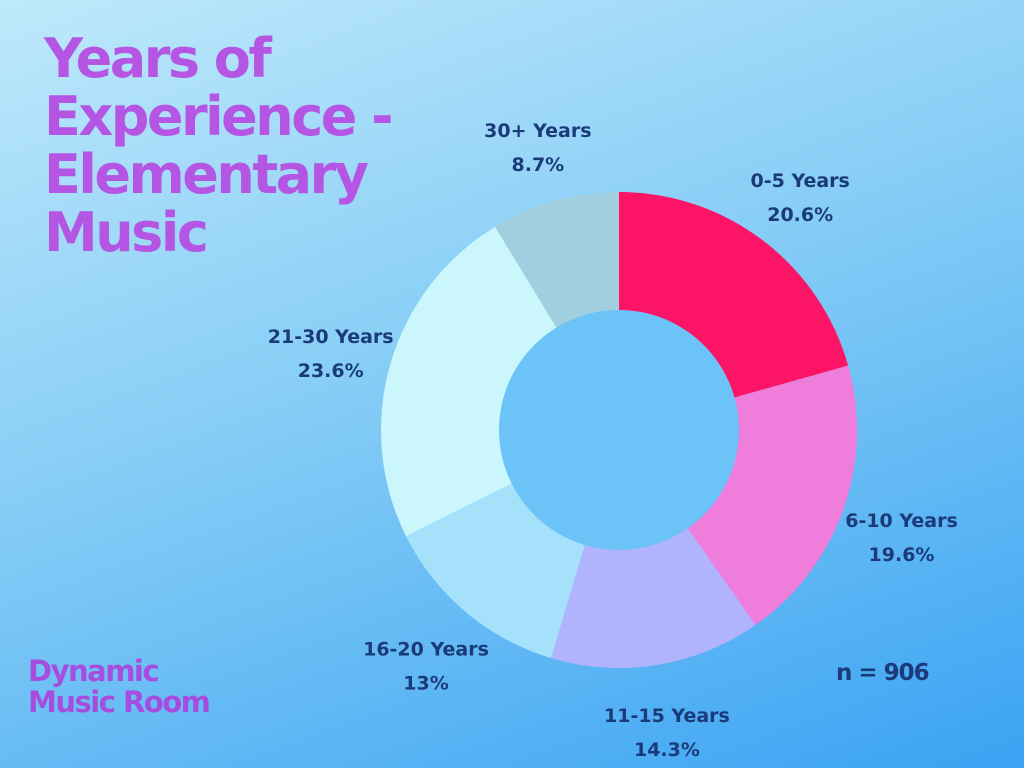  What do you see at coordinates (800, 181) in the screenshot?
I see `slice-category-label: 0-5 Years` at bounding box center [800, 181].